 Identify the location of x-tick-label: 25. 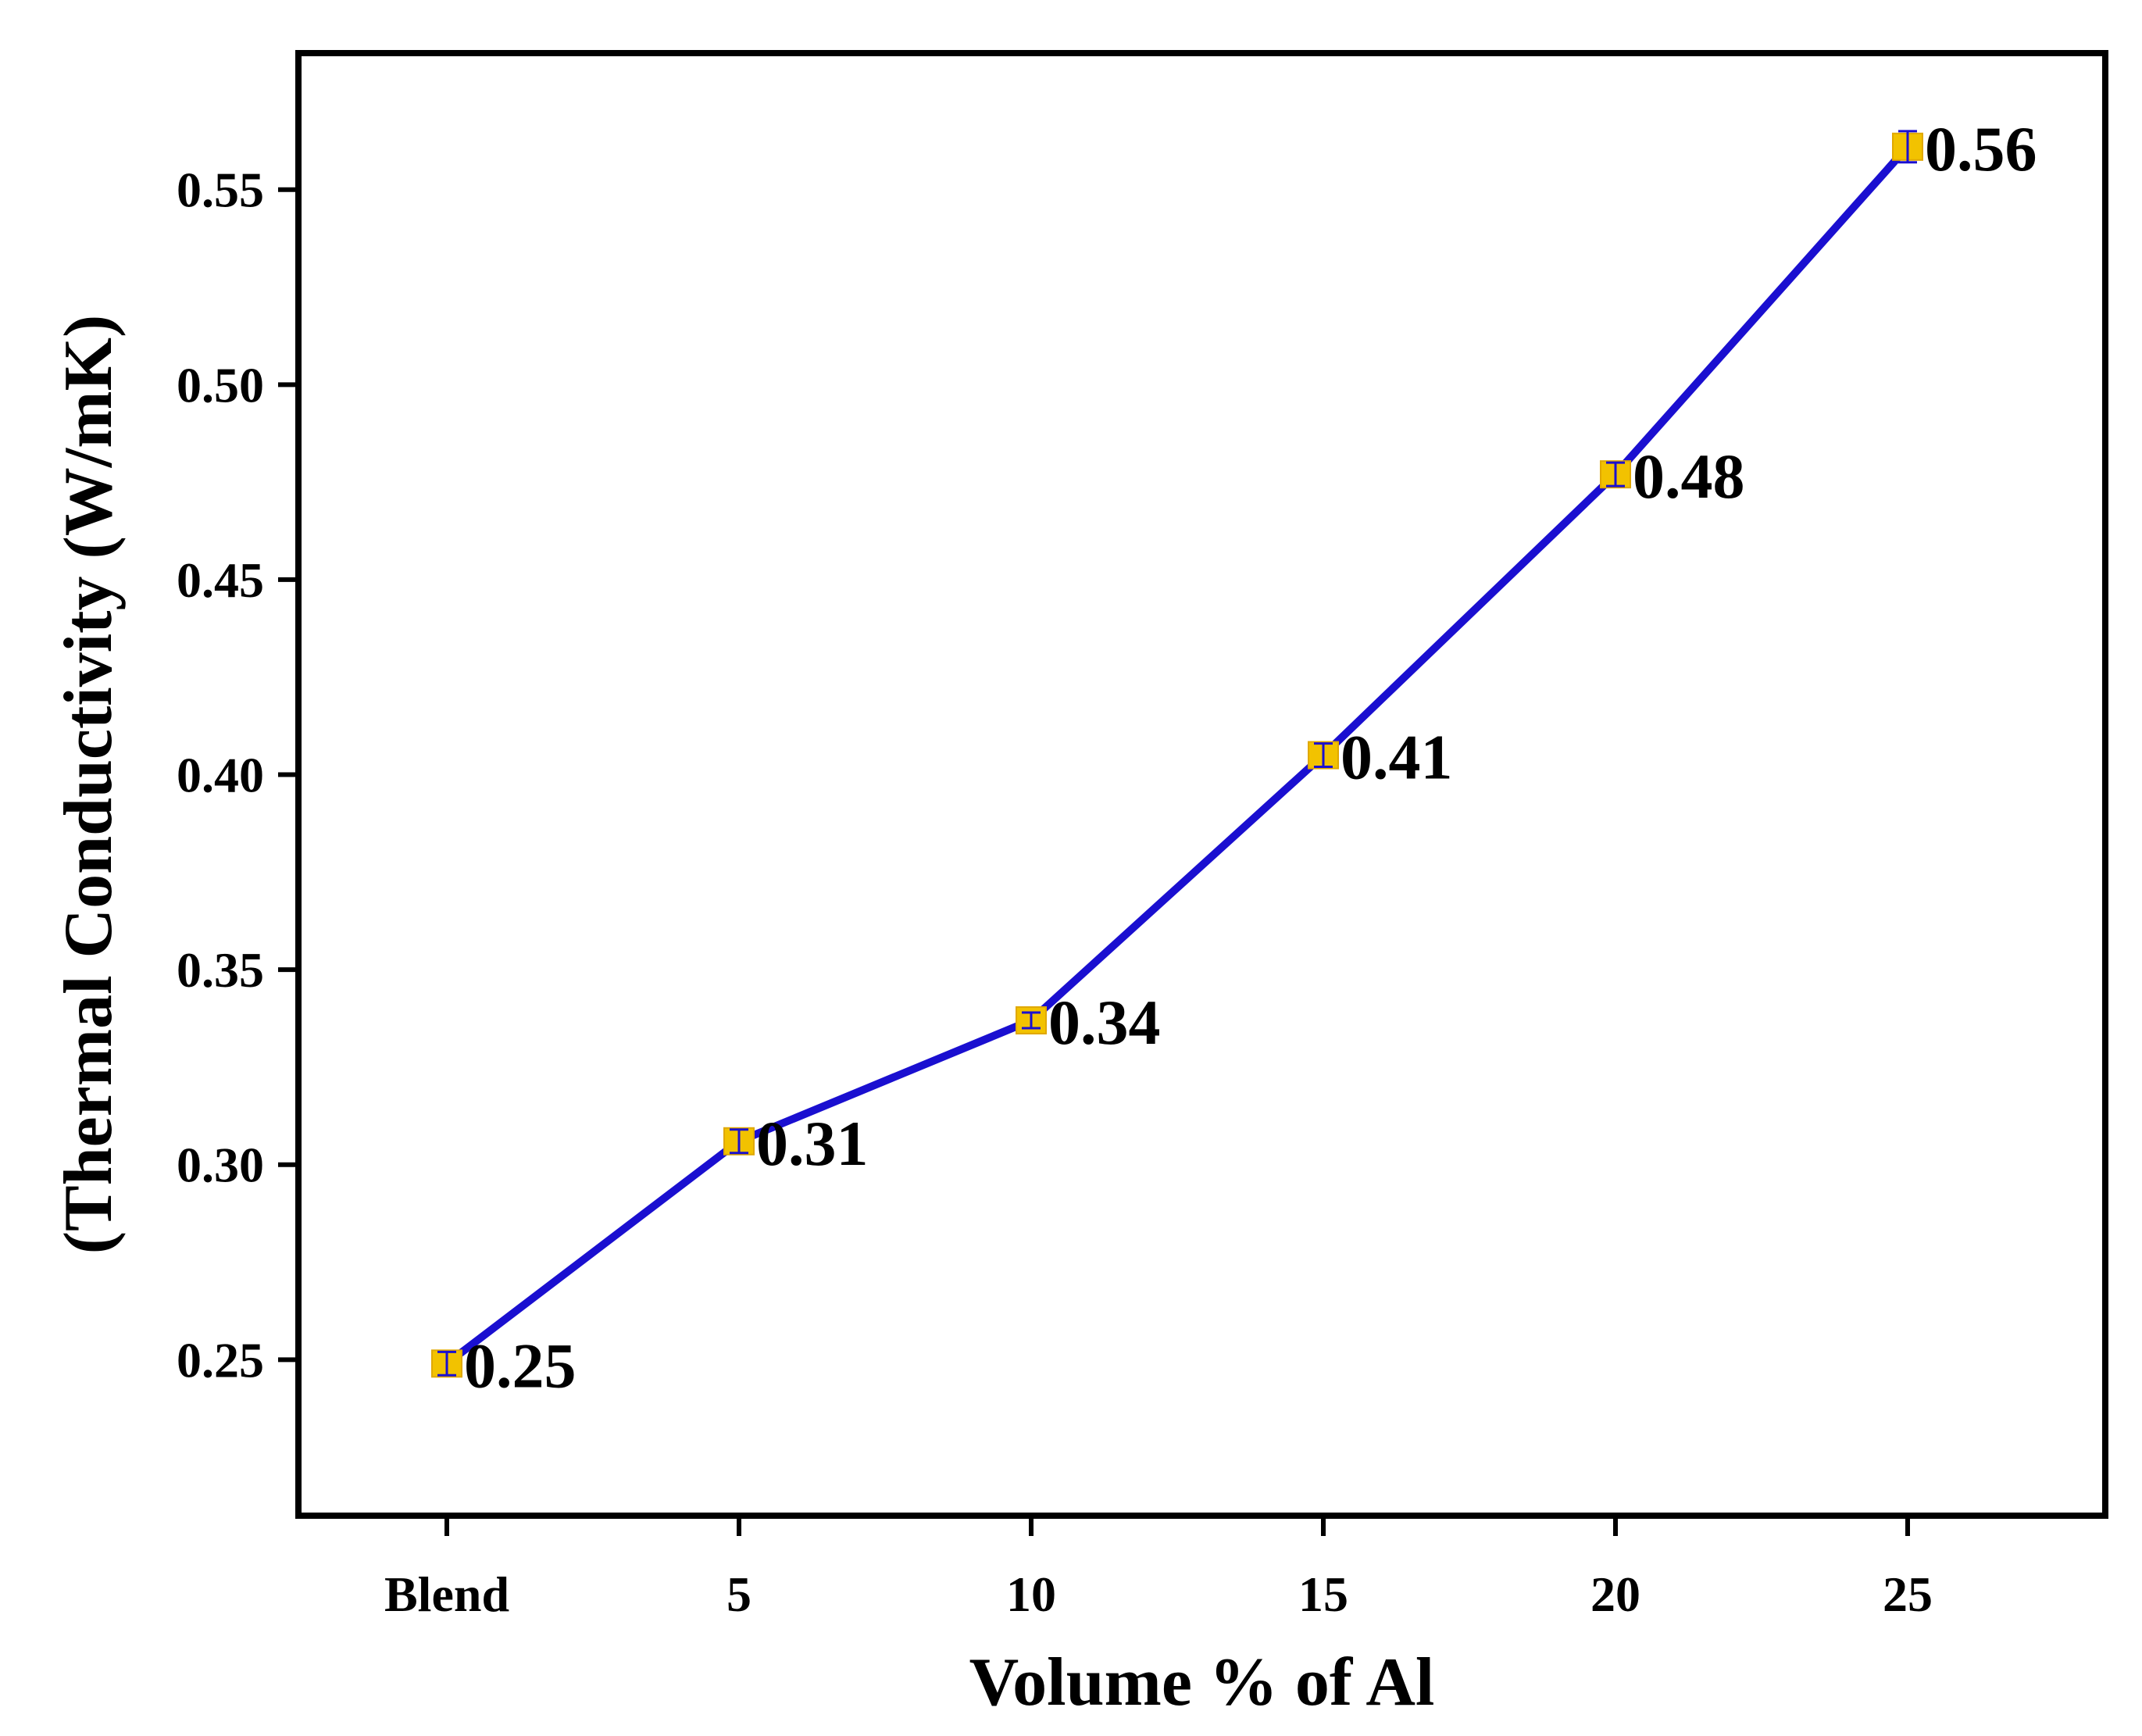
(1908, 1594).